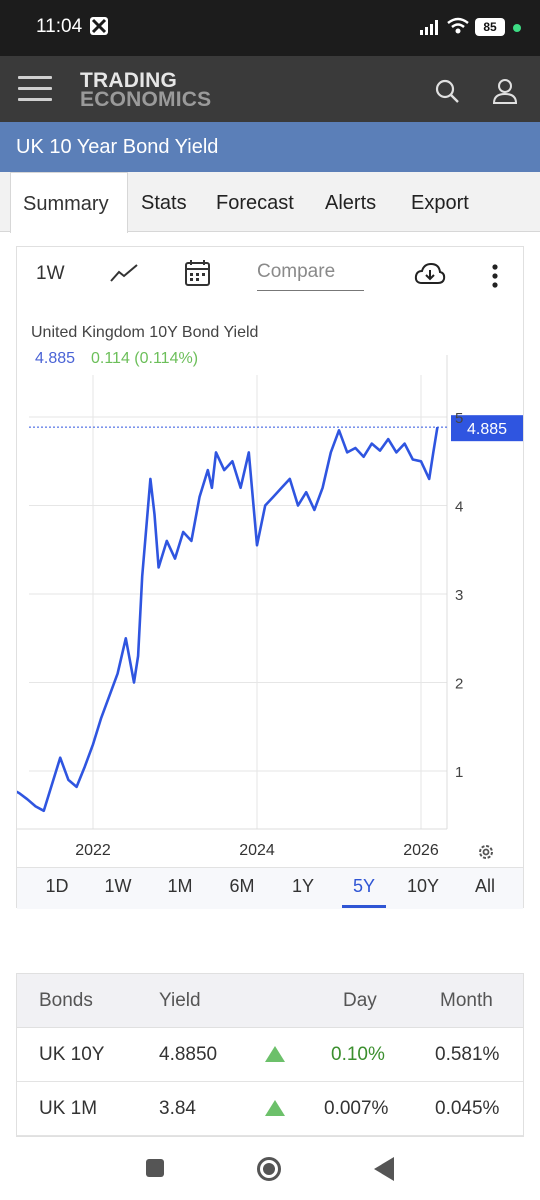 This screenshot has width=540, height=1200. Describe the element at coordinates (303, 886) in the screenshot. I see `range-1y: 1Y` at that location.